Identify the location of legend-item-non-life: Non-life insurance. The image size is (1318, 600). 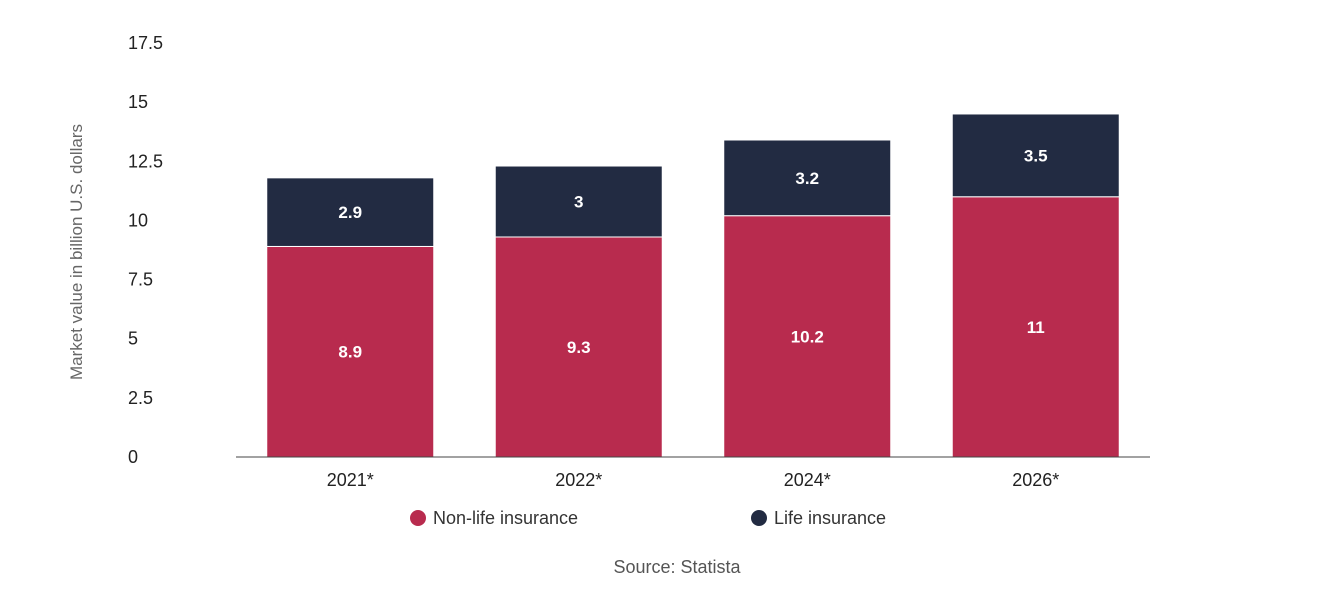
(494, 518).